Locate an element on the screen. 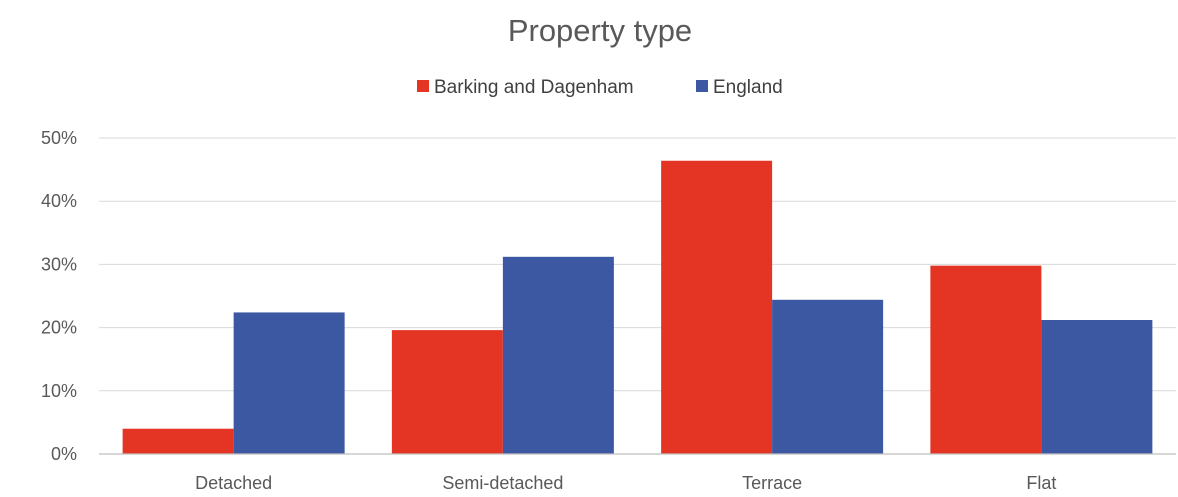  y-tick-label: 30% is located at coordinates (59, 264).